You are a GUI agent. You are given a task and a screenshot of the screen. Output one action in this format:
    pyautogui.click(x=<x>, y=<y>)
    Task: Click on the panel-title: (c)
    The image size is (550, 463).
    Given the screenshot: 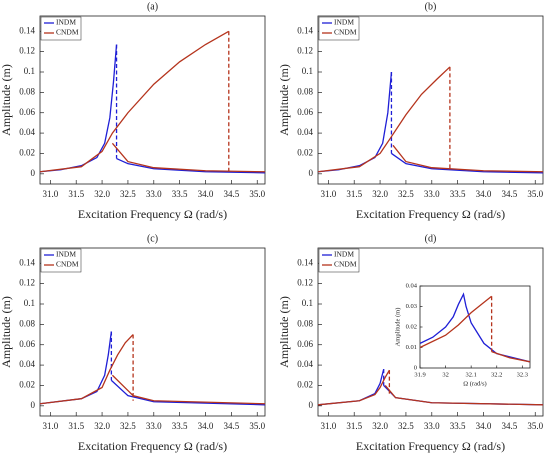 What is the action you would take?
    pyautogui.click(x=152, y=238)
    